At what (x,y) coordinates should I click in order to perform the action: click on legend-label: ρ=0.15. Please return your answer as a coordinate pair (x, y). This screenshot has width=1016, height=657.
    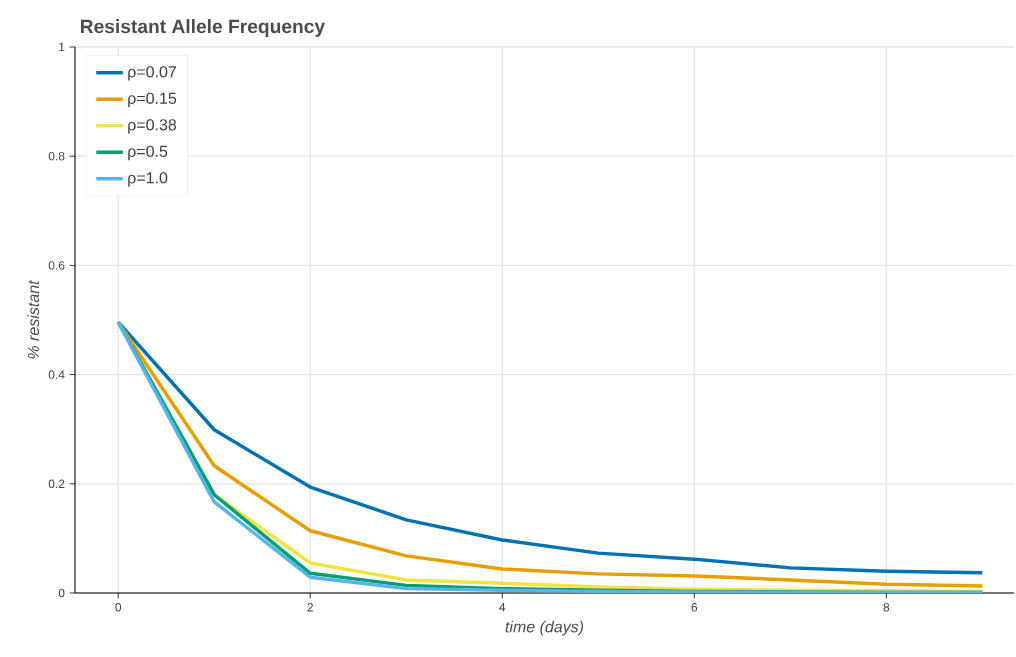
    Looking at the image, I should click on (152, 100).